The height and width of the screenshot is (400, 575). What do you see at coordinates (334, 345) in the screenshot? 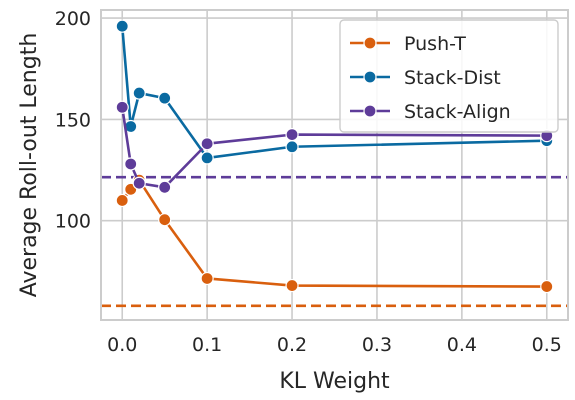
I see `x-tick-labels: 0.0 0.1 0.2 0.3 0.4 0.5` at bounding box center [334, 345].